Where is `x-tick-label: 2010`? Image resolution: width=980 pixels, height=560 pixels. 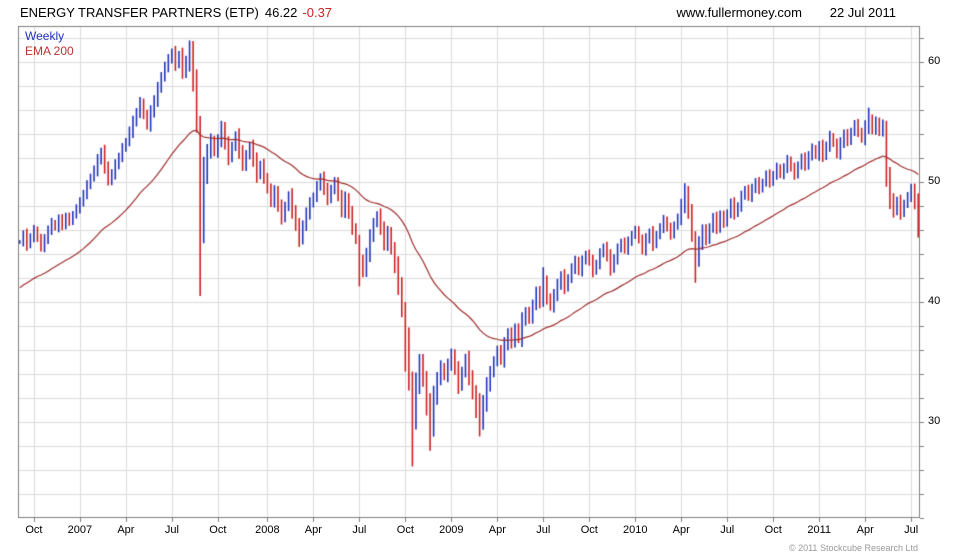
x-tick-label: 2010 is located at coordinates (635, 530).